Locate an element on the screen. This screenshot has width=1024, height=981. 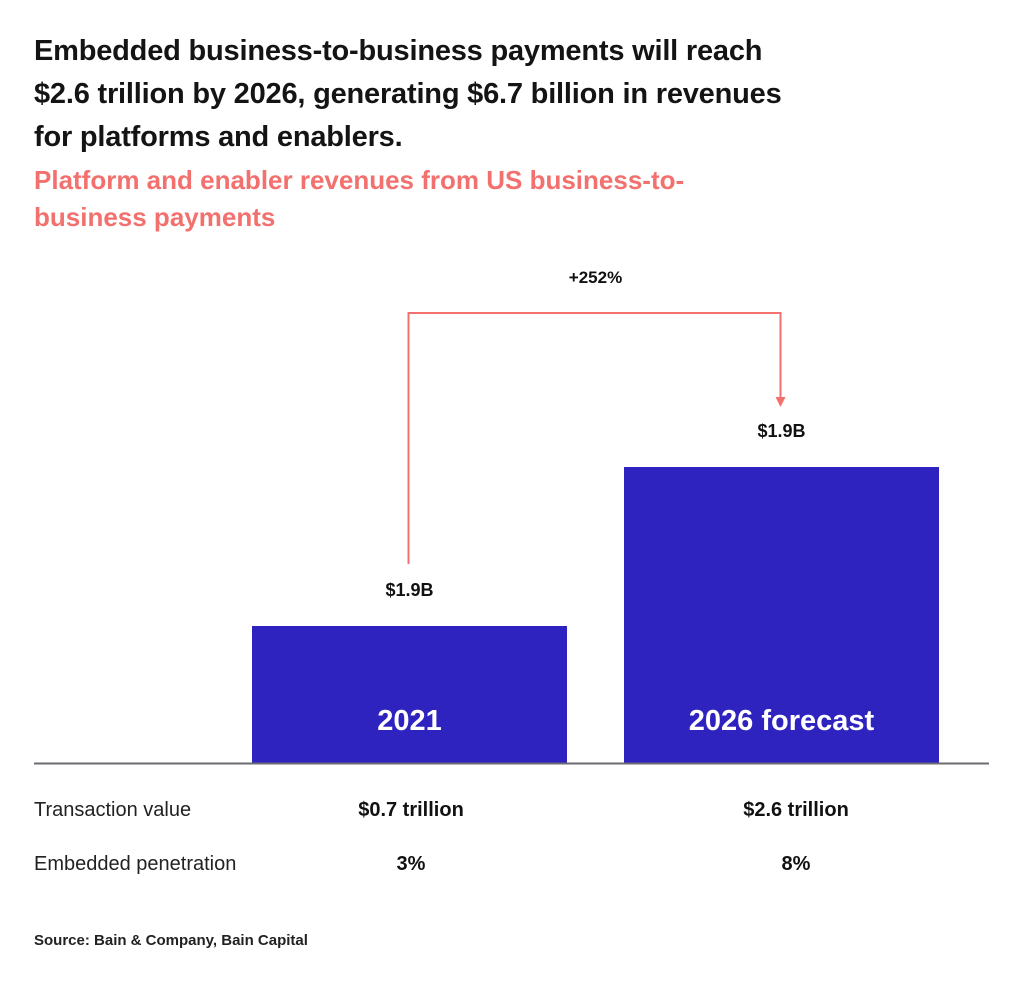
growth-label: +252% is located at coordinates (595, 277).